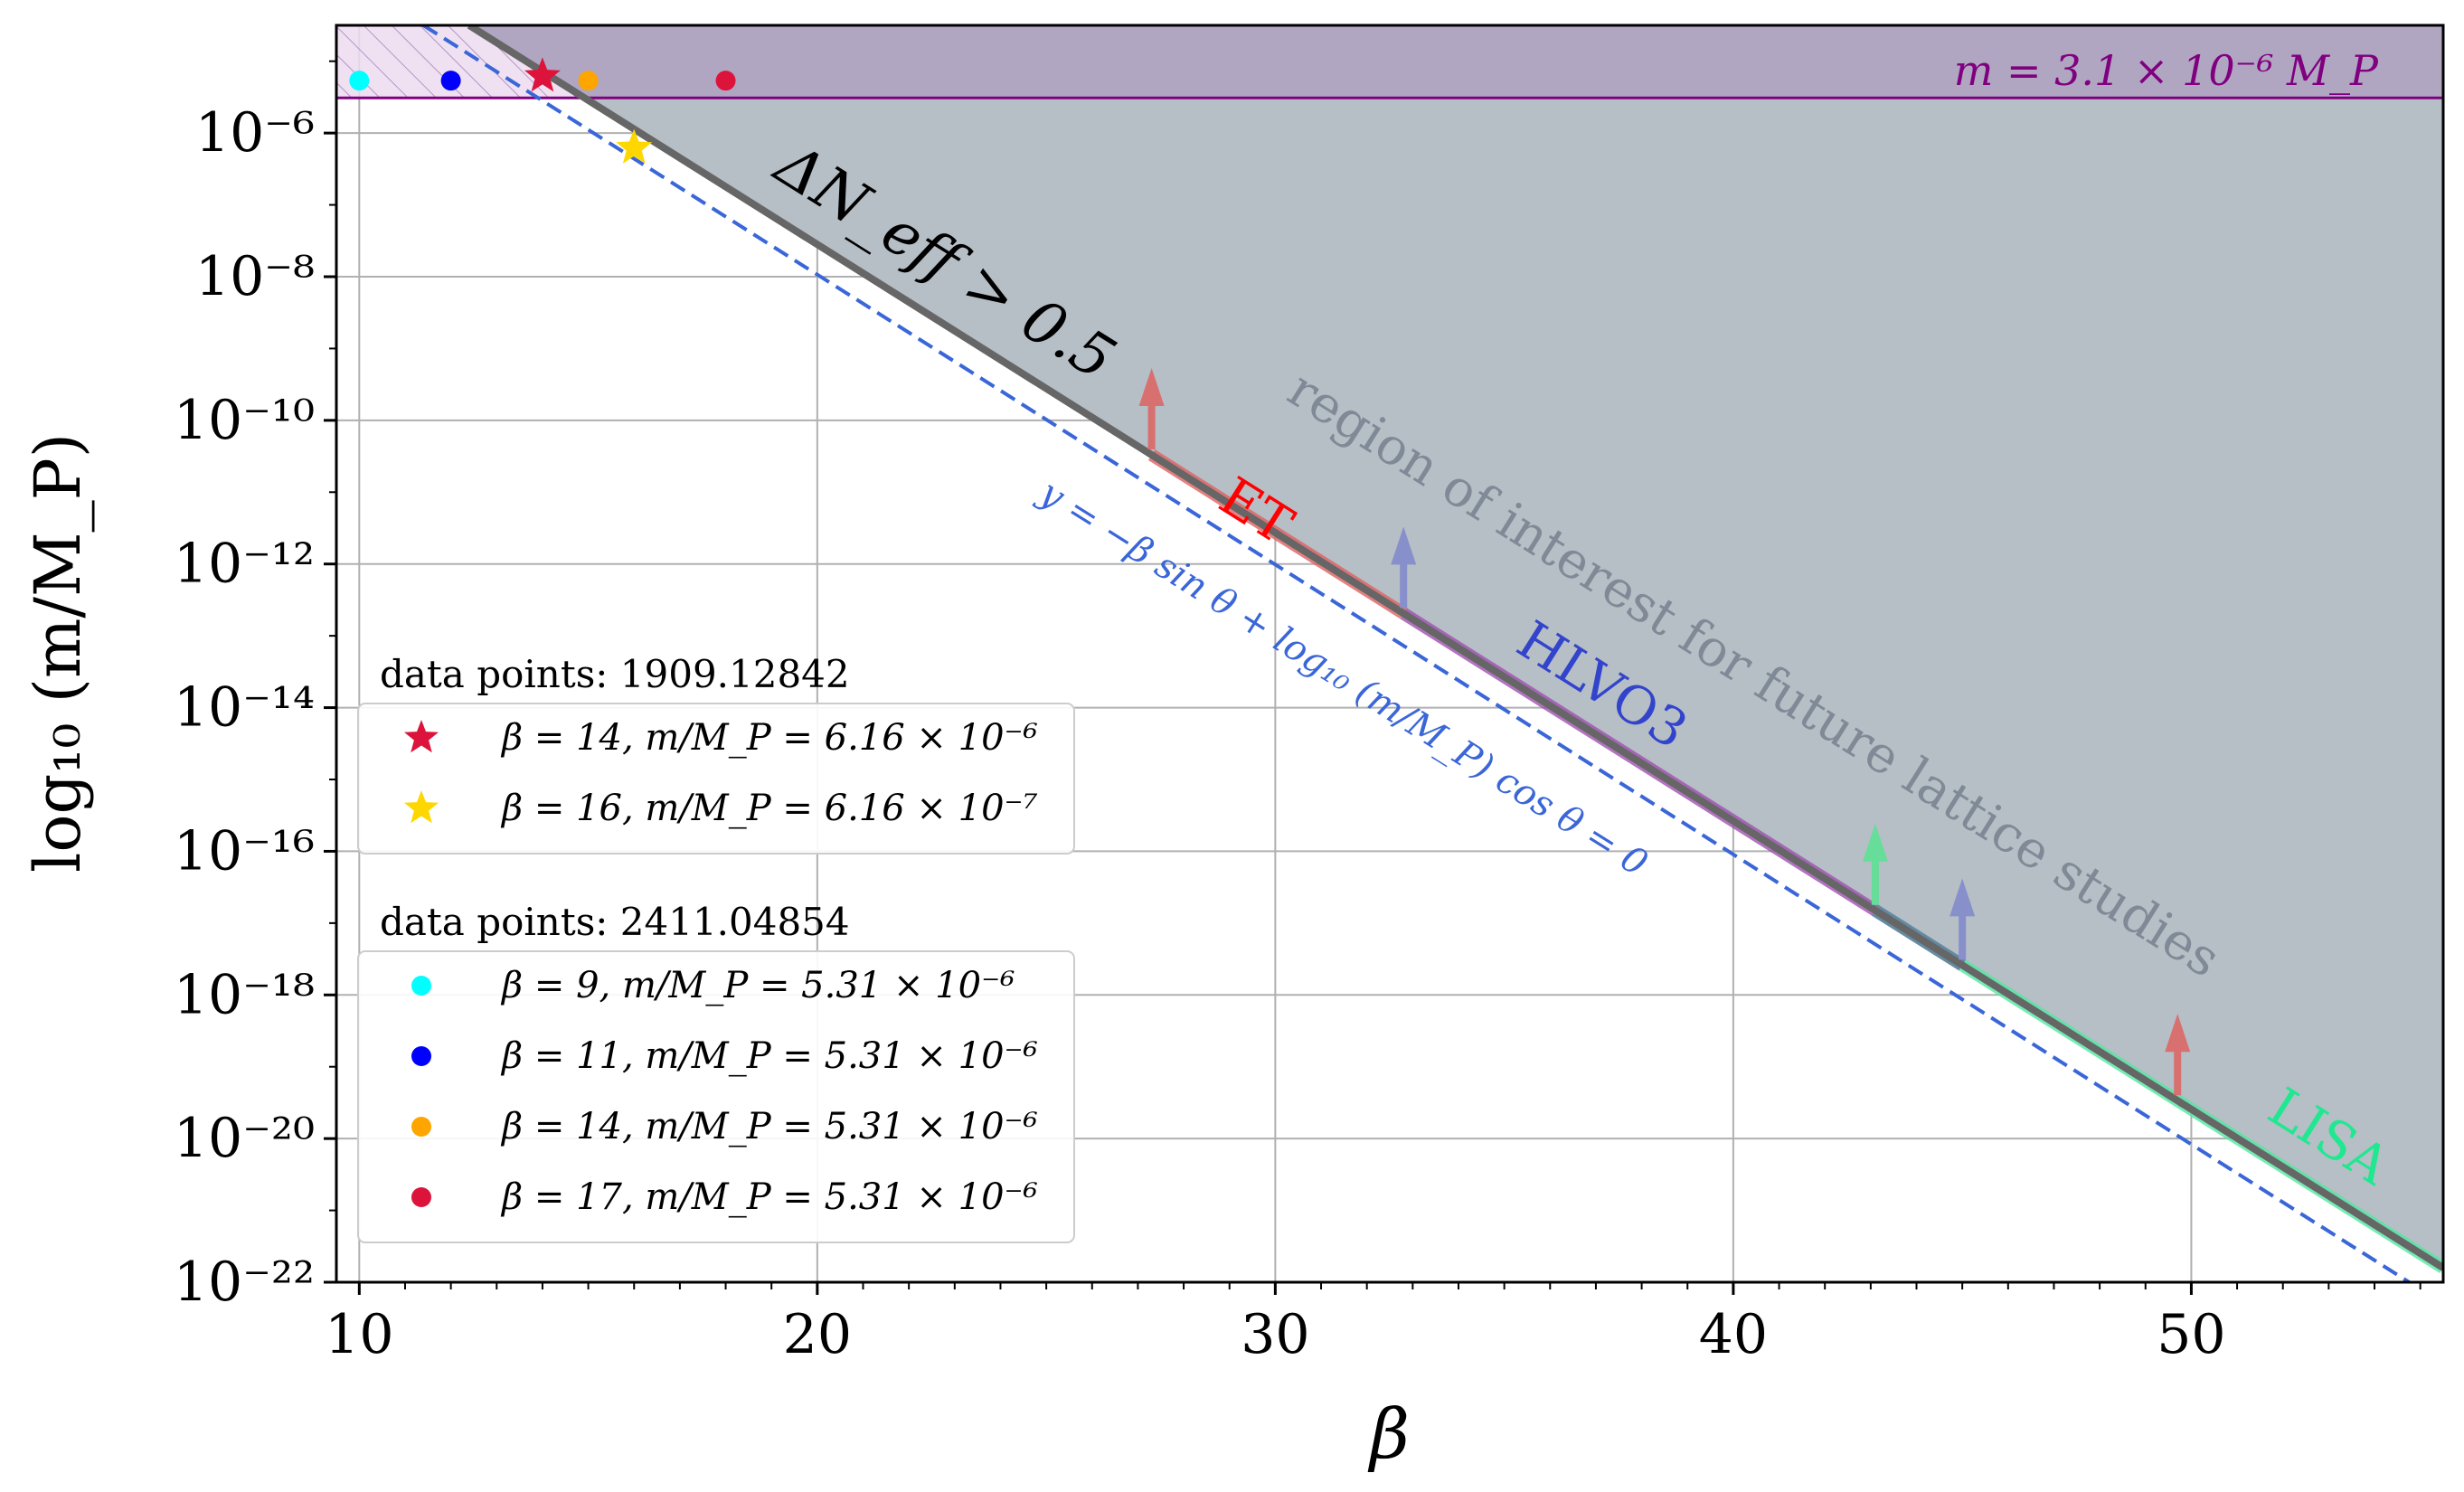  I want to click on y-tick-label: 10⁻¹⁰, so click(244, 420).